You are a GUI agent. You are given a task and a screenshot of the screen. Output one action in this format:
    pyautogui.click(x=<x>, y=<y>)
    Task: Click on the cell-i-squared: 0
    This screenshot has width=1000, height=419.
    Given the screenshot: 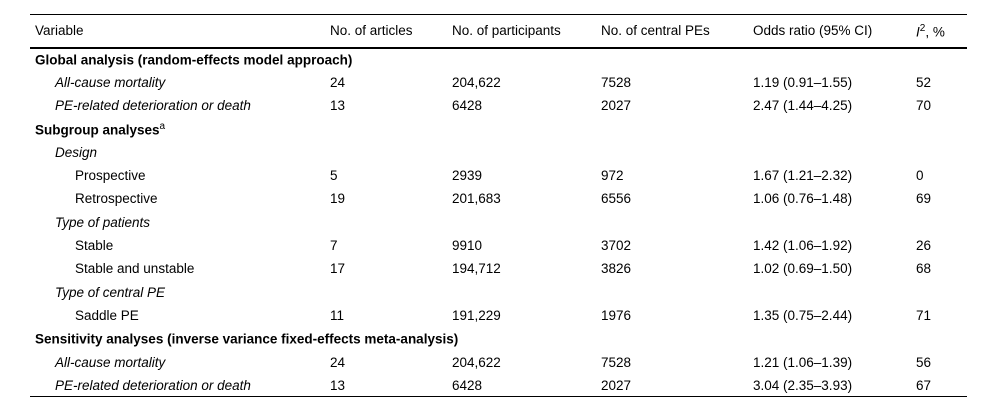 What is the action you would take?
    pyautogui.click(x=920, y=176)
    